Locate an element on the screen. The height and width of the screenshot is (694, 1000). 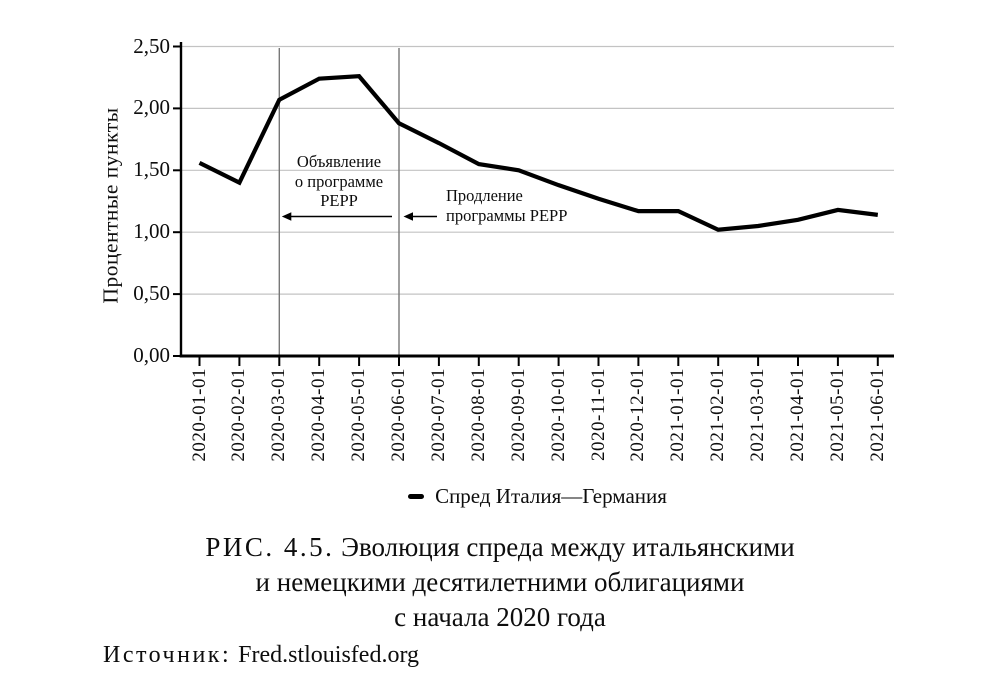
x-tick-label-text: 2020-05-01 is located at coordinates (359, 415).